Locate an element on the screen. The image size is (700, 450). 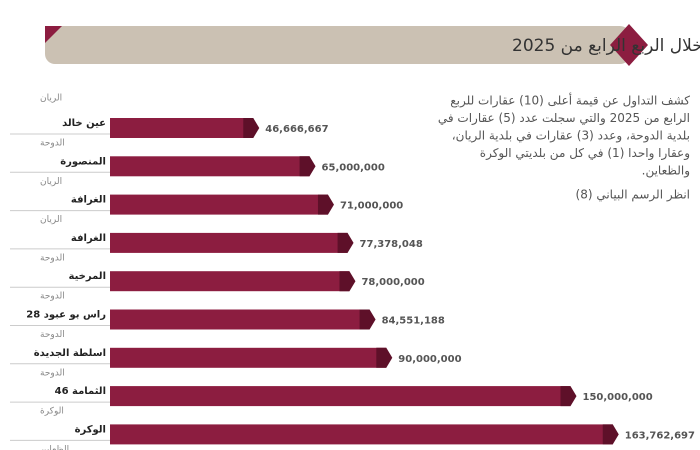
note: انظر الرسم البياني (8) is located at coordinates (633, 195).